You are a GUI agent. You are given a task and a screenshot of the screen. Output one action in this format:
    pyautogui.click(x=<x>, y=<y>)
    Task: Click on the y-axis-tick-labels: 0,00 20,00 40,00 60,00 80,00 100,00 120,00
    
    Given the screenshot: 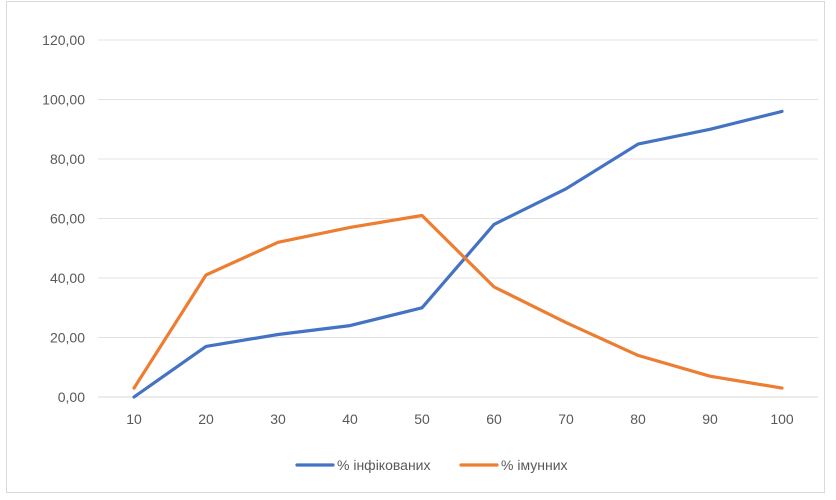 What is the action you would take?
    pyautogui.click(x=63, y=218)
    